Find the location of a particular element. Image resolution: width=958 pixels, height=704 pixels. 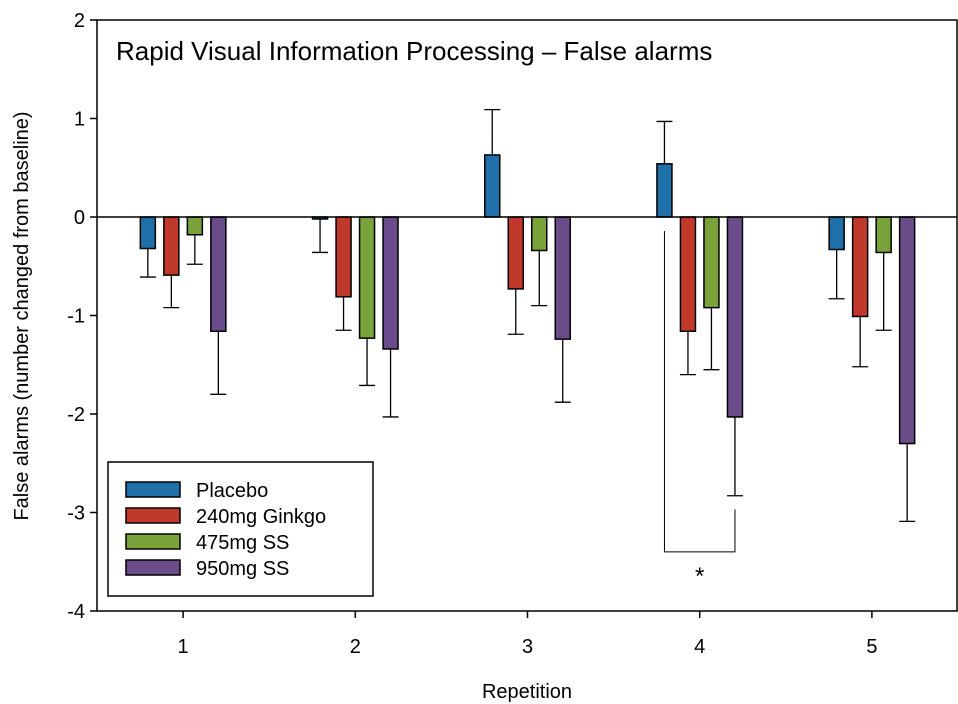

significance-bracket is located at coordinates (699, 392).